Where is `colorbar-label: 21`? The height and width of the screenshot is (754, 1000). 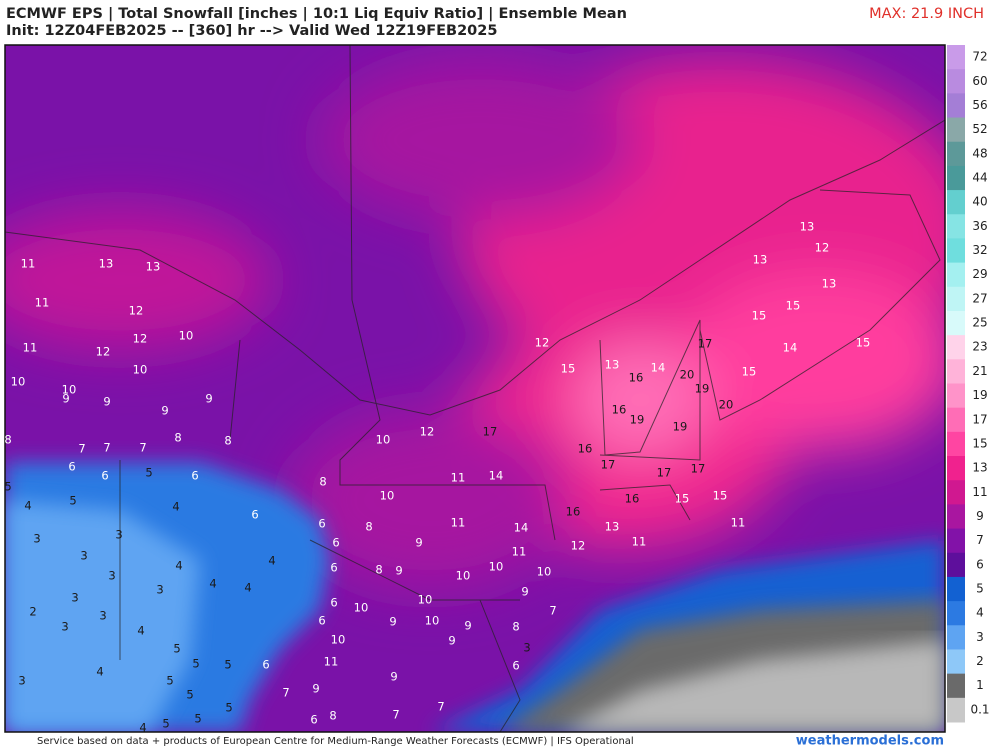 colorbar-label: 21 is located at coordinates (979, 371).